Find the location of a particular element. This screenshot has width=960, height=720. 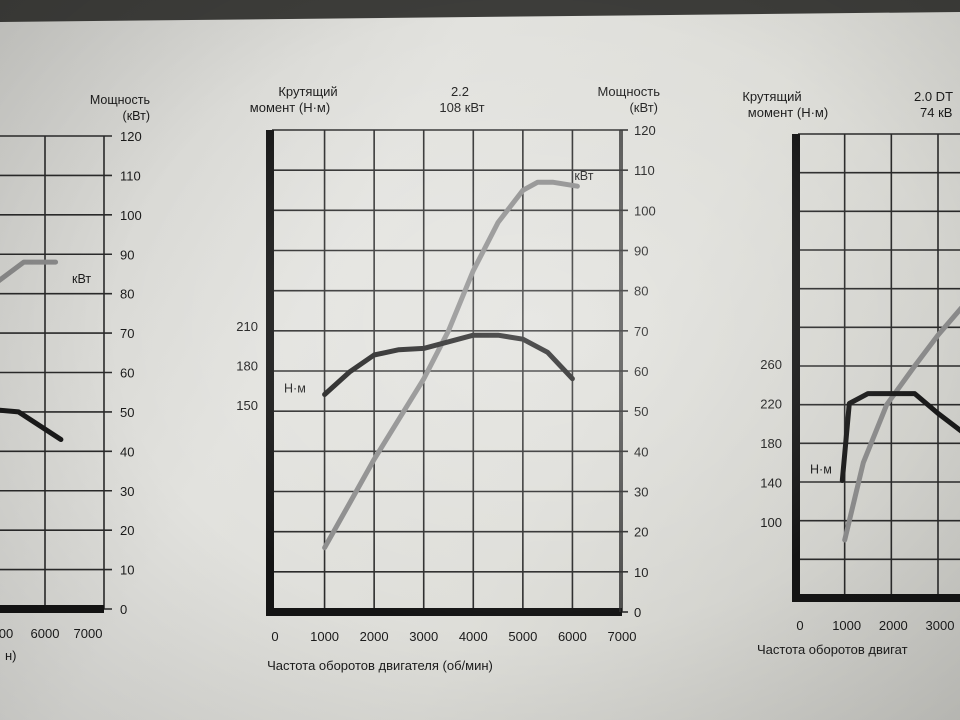

right-x-tick-label: 0 is located at coordinates (799, 625).